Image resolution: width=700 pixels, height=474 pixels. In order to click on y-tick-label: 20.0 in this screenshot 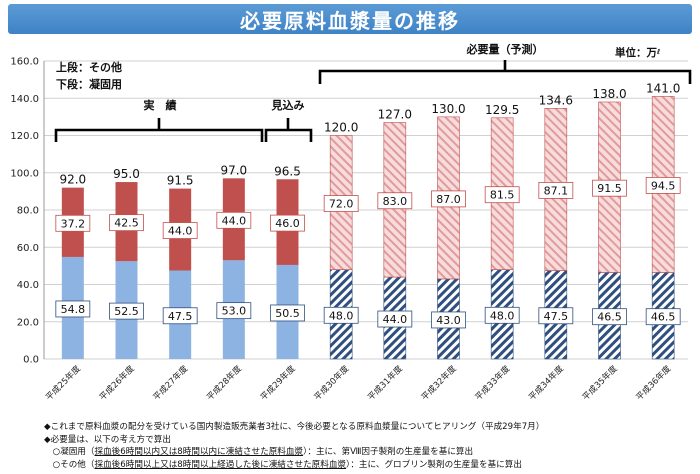, I will do `click(28, 322)`.